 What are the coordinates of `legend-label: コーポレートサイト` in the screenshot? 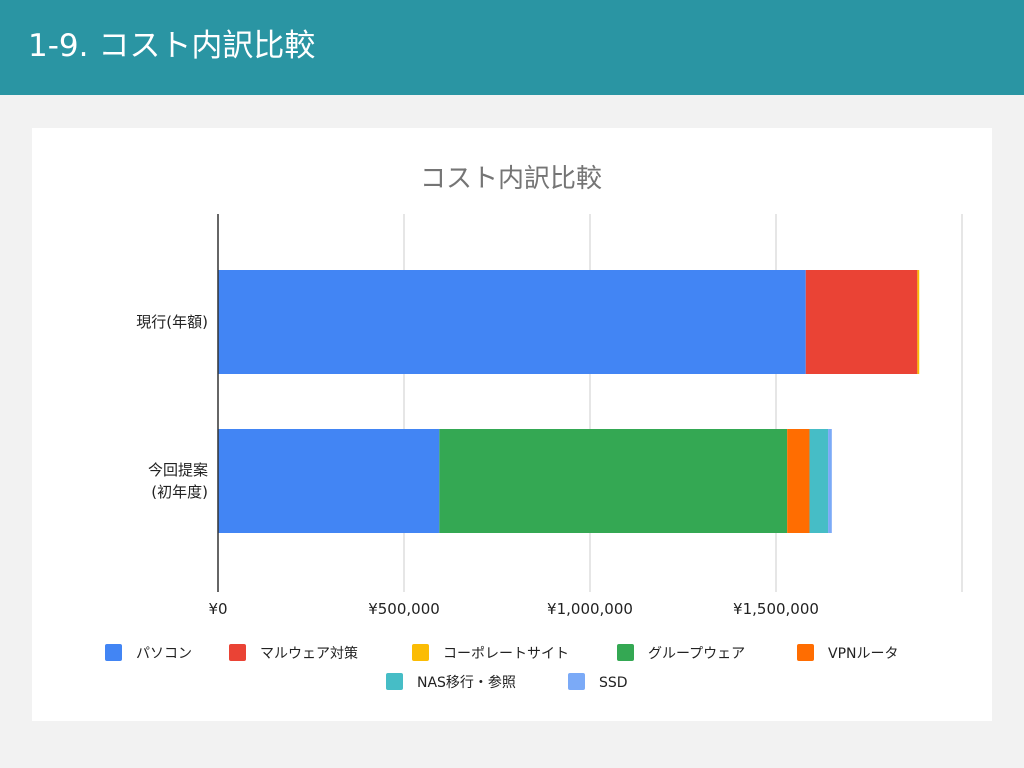 It's located at (506, 654).